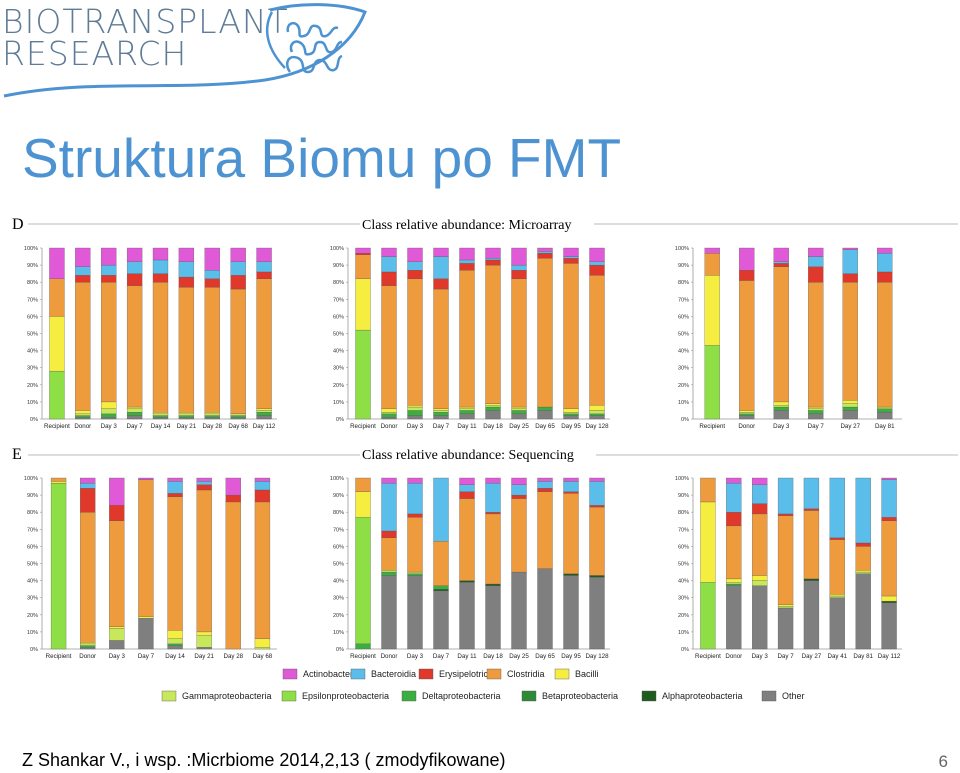 The width and height of the screenshot is (960, 773). Describe the element at coordinates (264, 426) in the screenshot. I see `x-tick-label: Day 112` at that location.